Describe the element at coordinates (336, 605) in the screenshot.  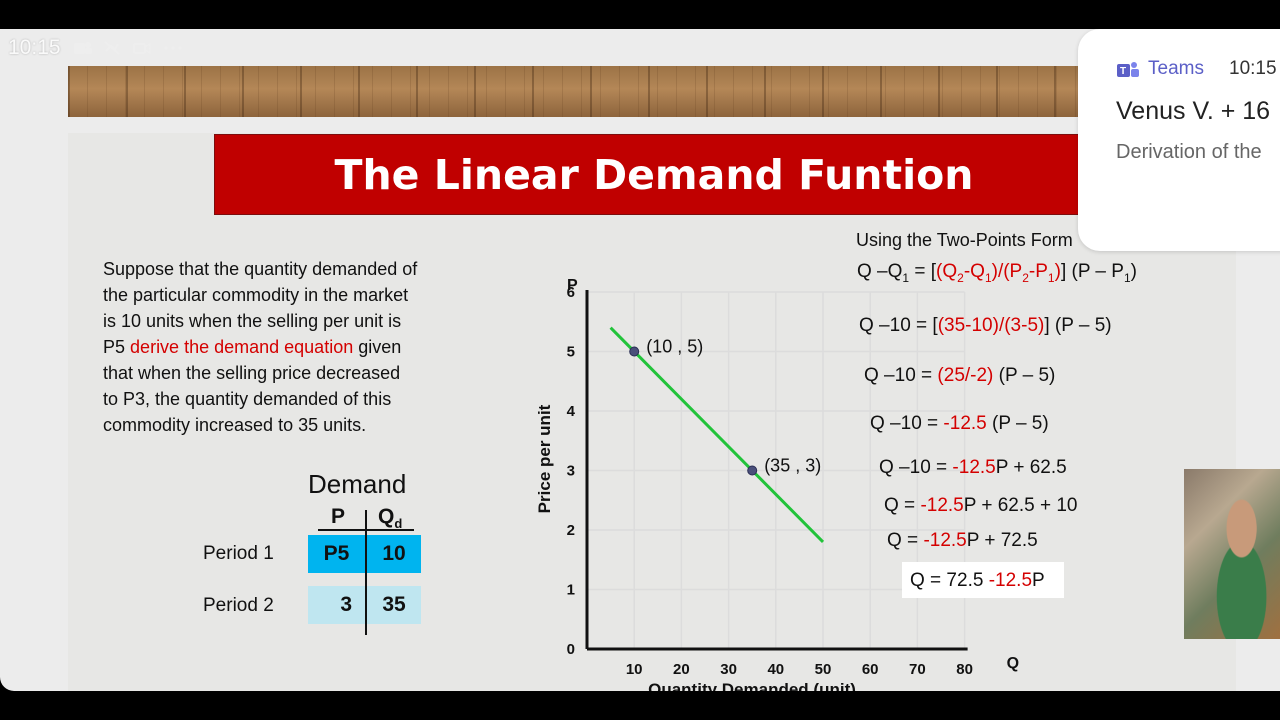
I see `cell-period2-price: 3` at that location.